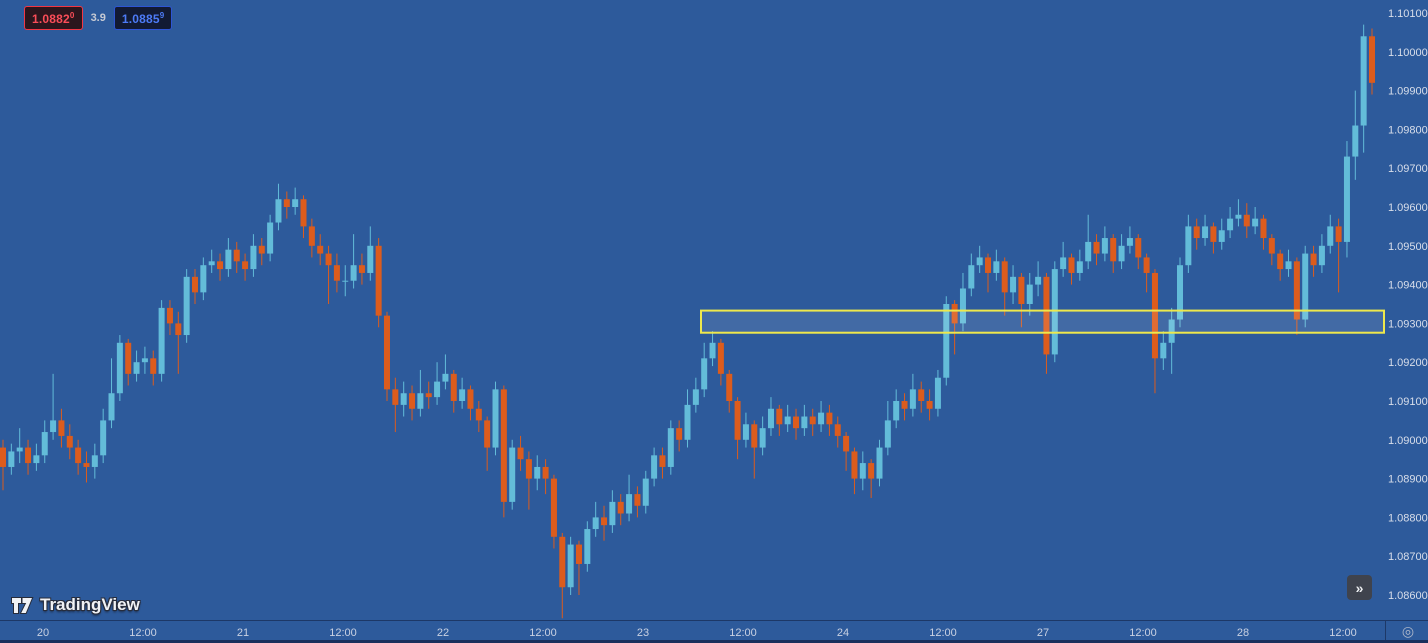  I want to click on time-axis-label: 27, so click(1043, 633).